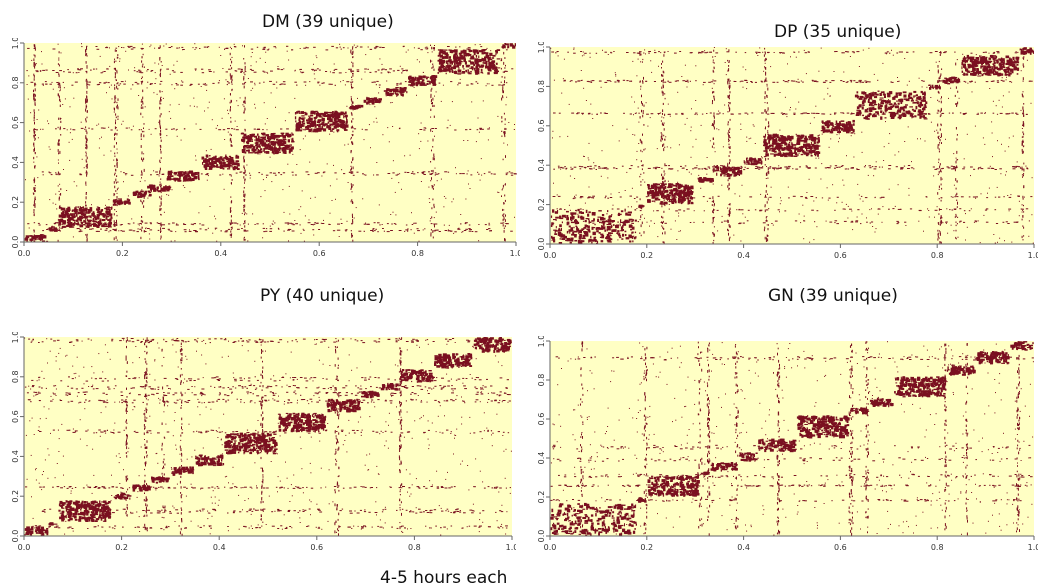  I want to click on footer-caption: 4-5 hours each, so click(443, 578).